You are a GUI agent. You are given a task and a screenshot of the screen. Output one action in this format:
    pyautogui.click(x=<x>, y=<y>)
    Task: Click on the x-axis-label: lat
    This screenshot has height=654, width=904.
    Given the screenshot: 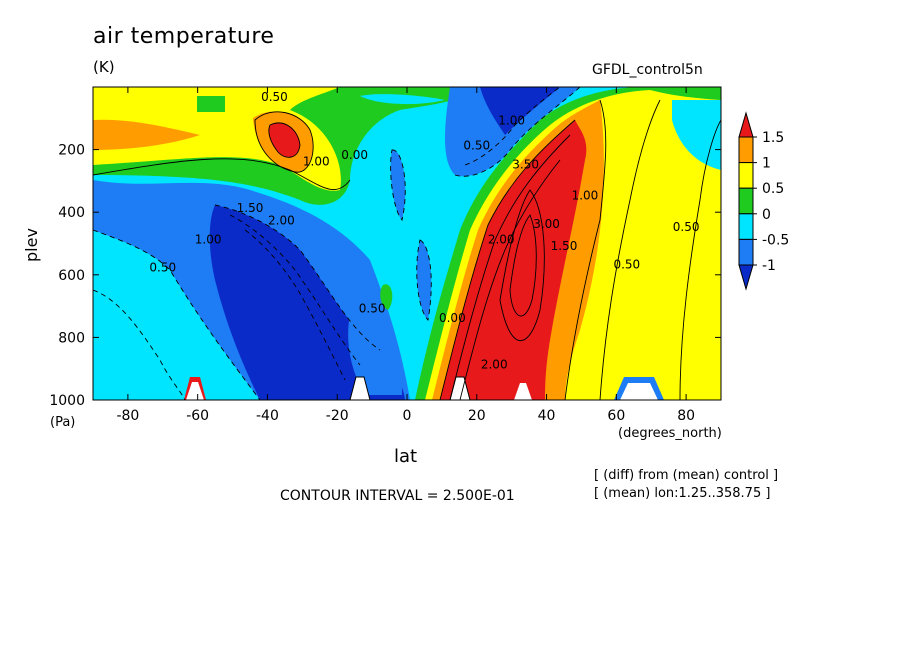 What is the action you would take?
    pyautogui.click(x=406, y=456)
    